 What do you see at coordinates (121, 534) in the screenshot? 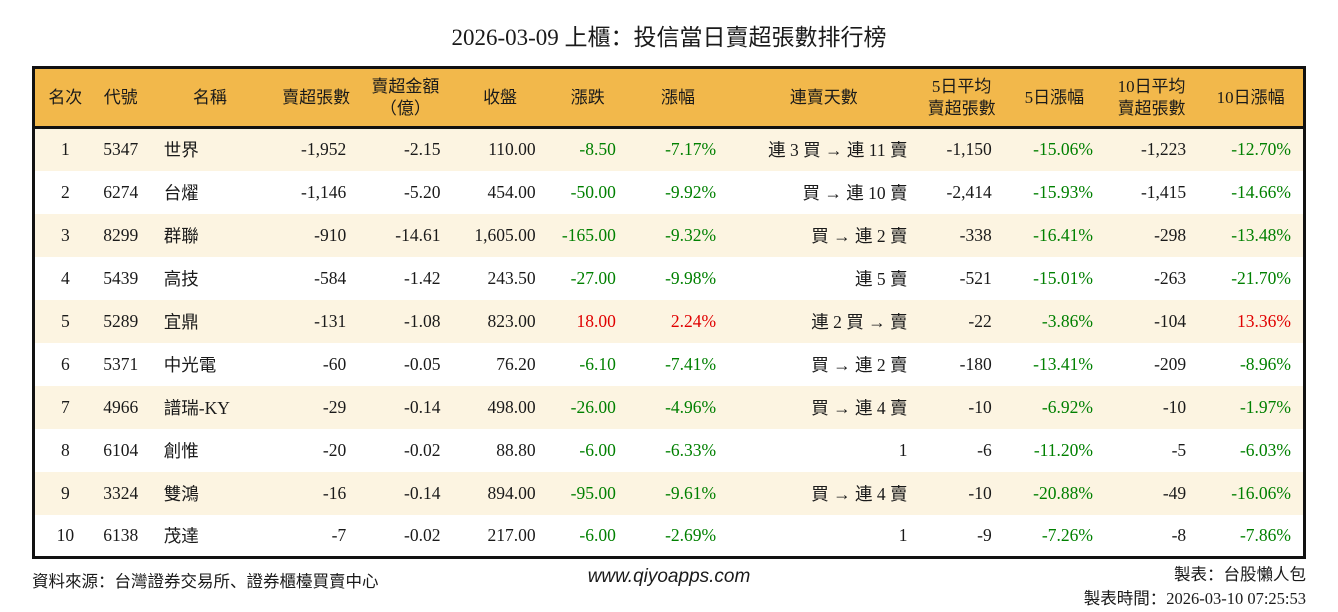
I see `cell-code: 6138` at bounding box center [121, 534].